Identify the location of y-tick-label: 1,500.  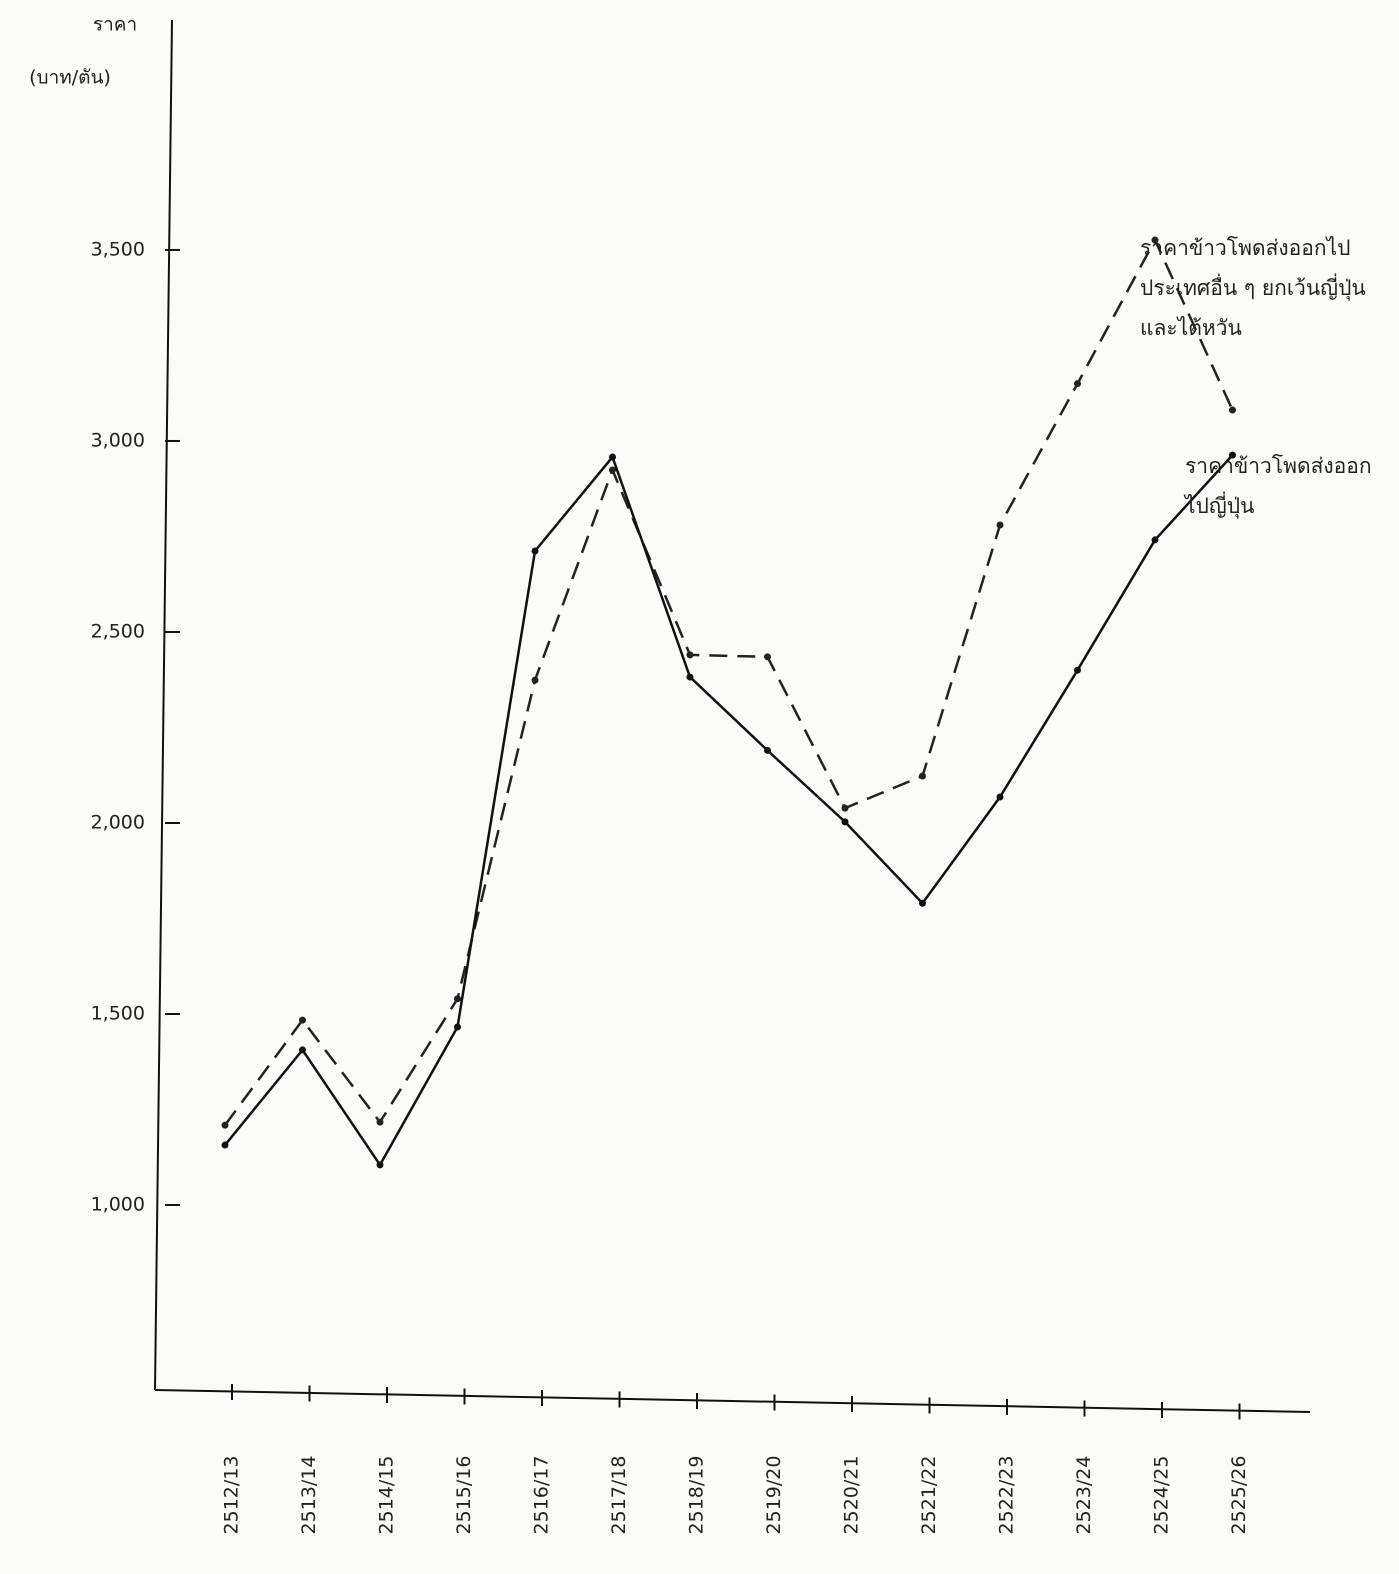
(118, 1014).